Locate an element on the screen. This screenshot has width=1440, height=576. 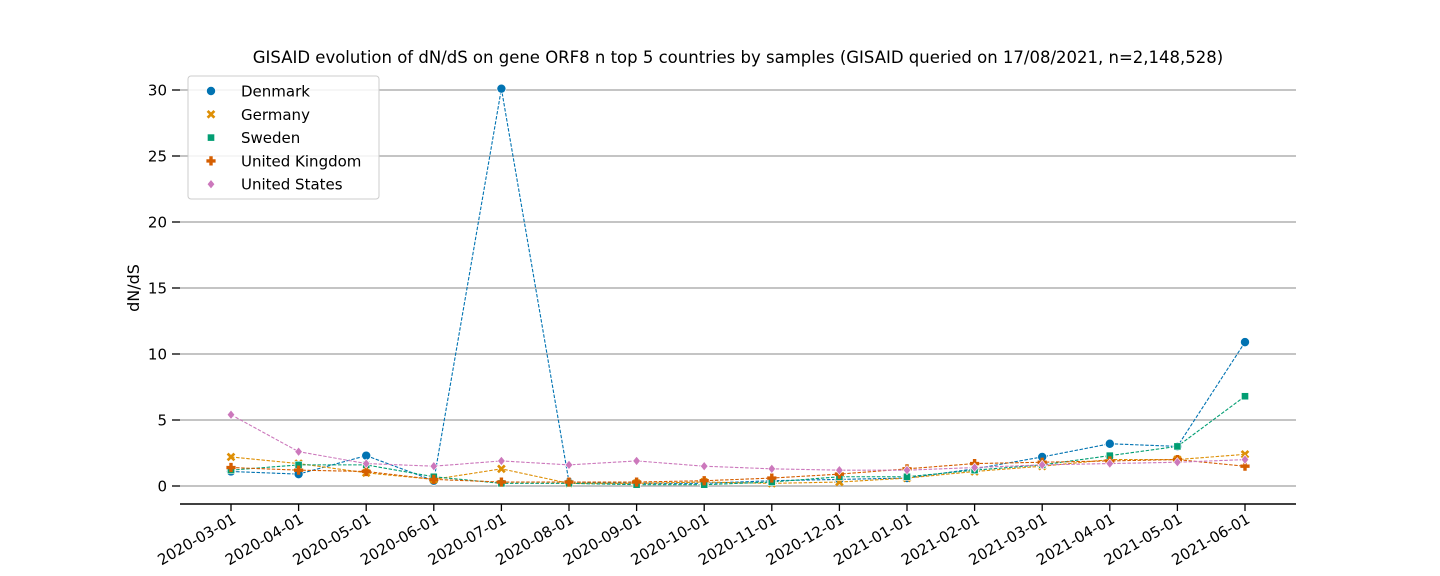
series-line-united-states is located at coordinates (738, 442).